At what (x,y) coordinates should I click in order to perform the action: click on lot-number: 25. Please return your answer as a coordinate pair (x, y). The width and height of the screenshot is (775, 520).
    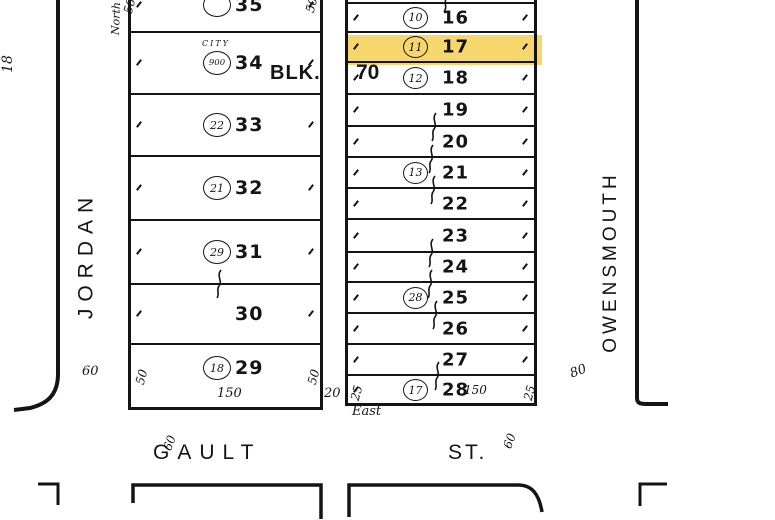
    Looking at the image, I should click on (456, 297).